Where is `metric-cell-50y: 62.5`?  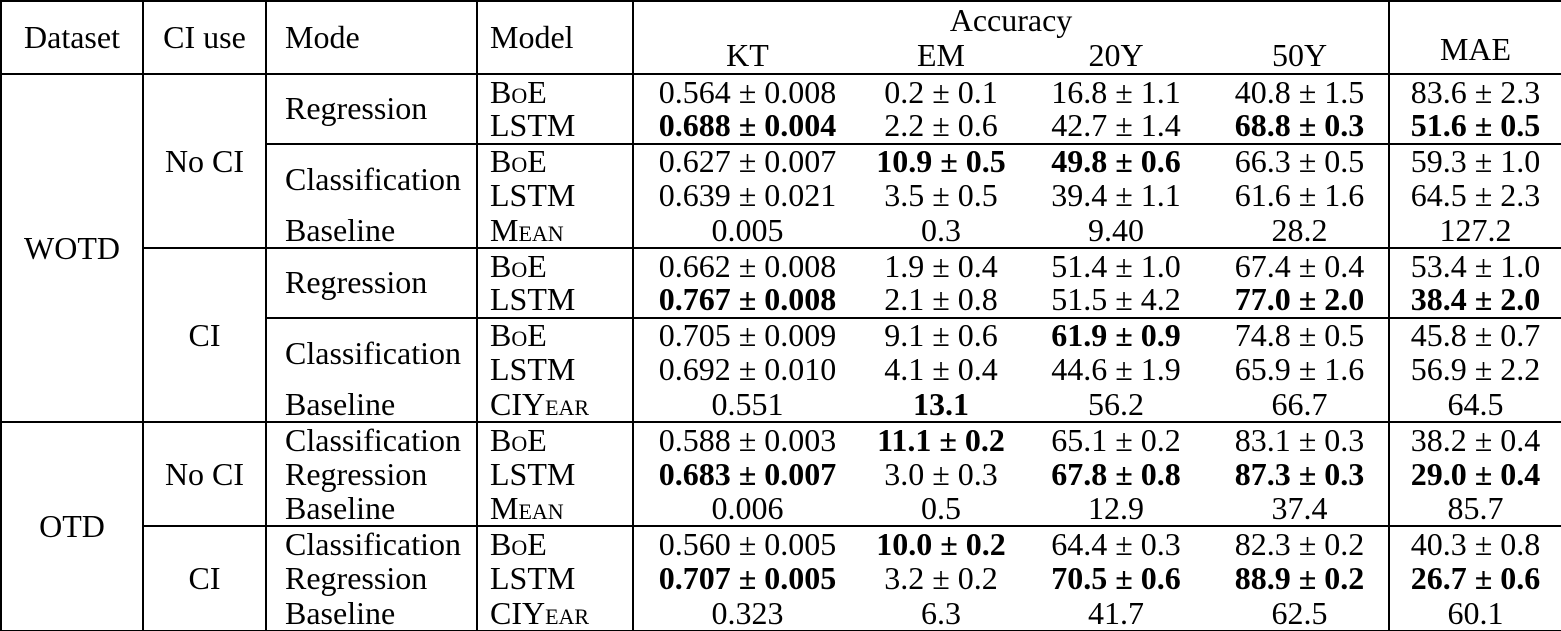 metric-cell-50y: 62.5 is located at coordinates (1299, 612).